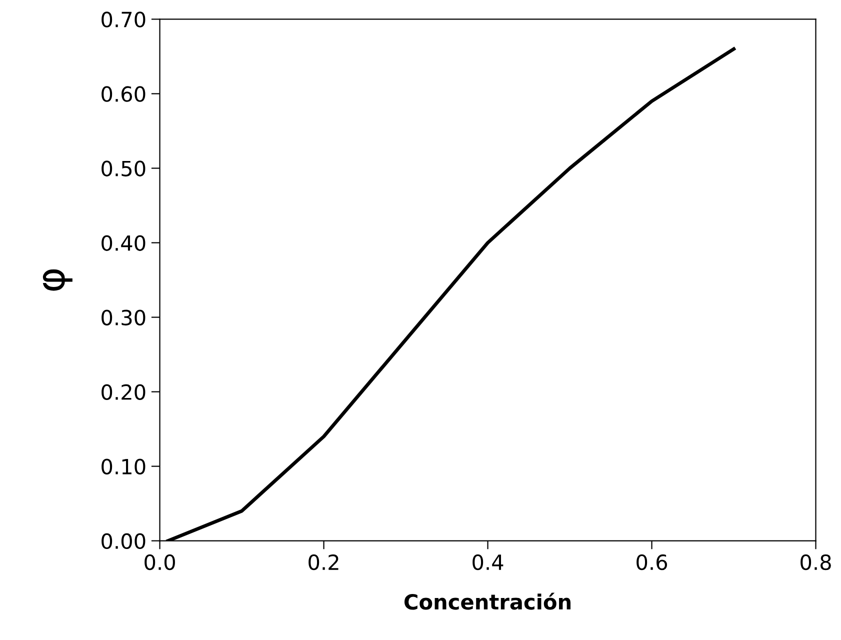 Image resolution: width=841 pixels, height=640 pixels. Describe the element at coordinates (124, 168) in the screenshot. I see `y-tick-label: 0.50` at that location.